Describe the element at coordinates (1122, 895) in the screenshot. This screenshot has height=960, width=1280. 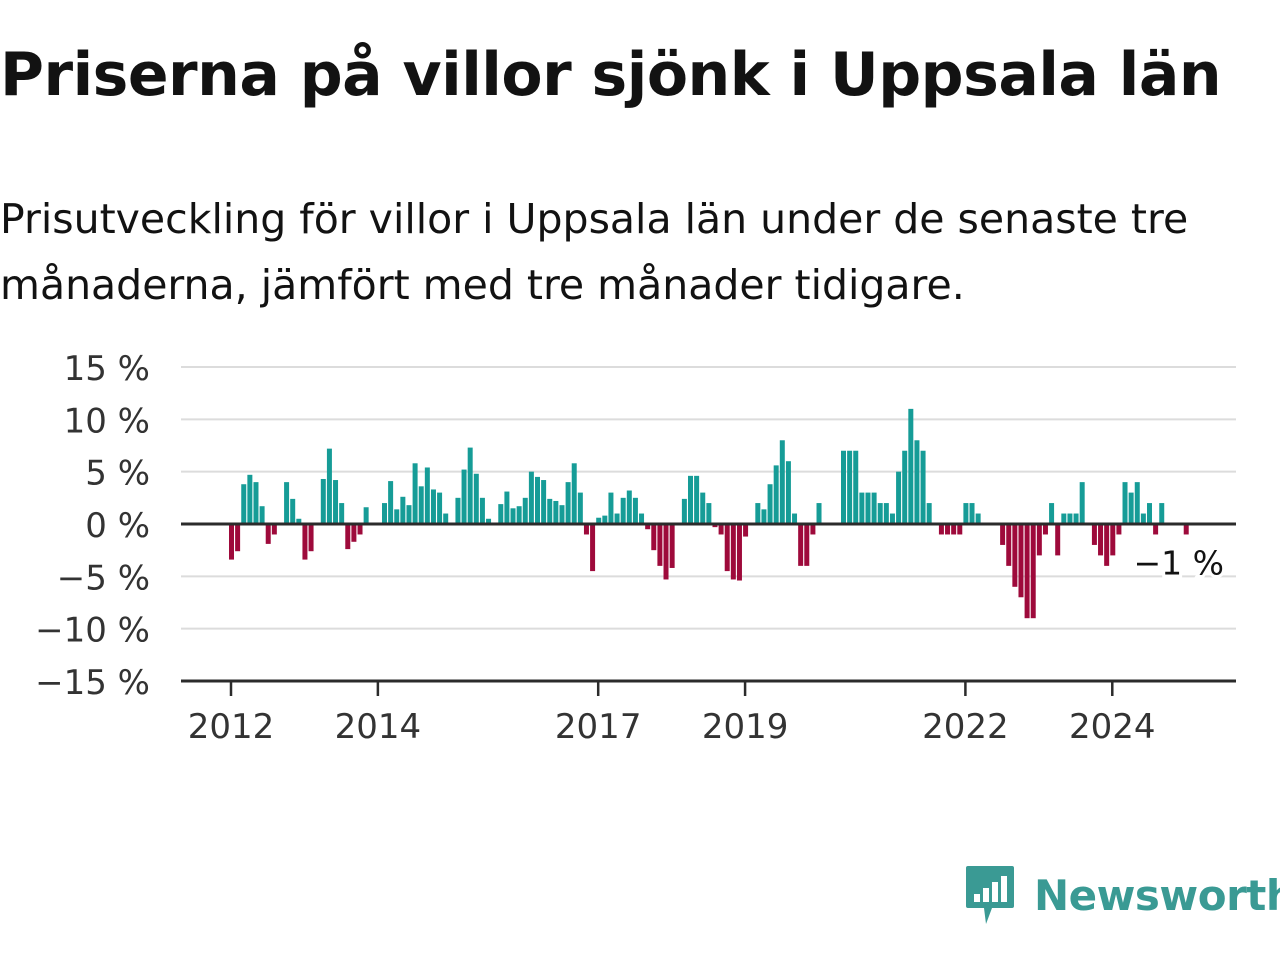
I see `brand-logo: Newsworthy` at that location.